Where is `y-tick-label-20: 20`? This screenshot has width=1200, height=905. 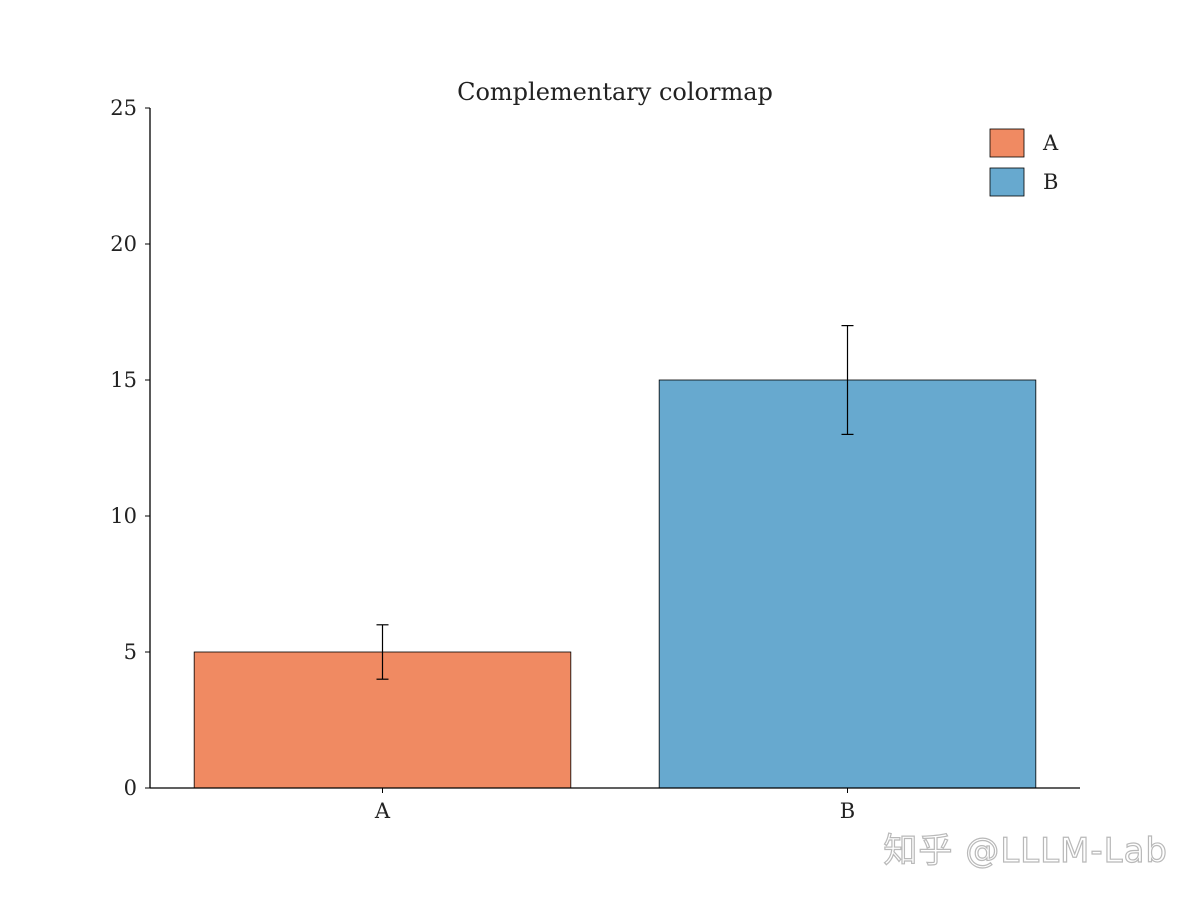
y-tick-label-20: 20 is located at coordinates (123, 244).